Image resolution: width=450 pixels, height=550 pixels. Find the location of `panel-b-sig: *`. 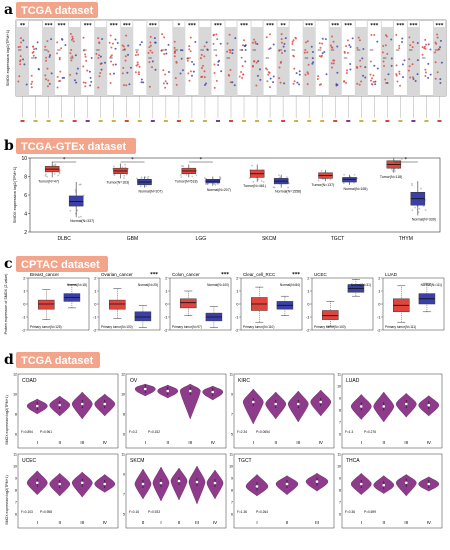

panel-b-sig: * is located at coordinates (132, 160).